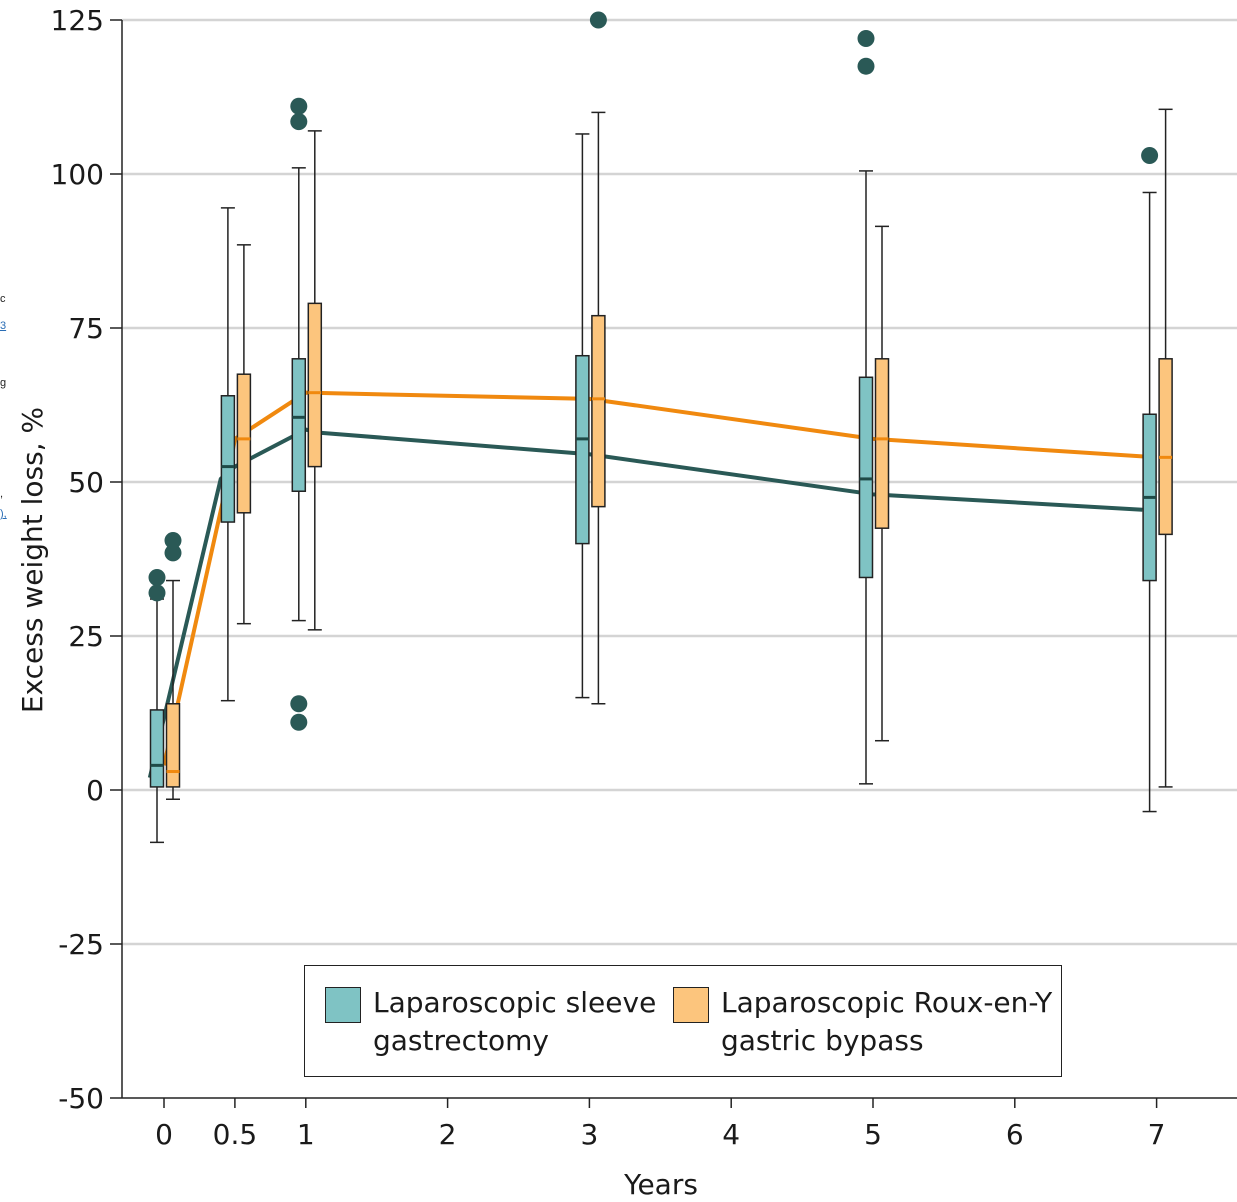  What do you see at coordinates (77, 20) in the screenshot?
I see `y-tick-label: 125` at bounding box center [77, 20].